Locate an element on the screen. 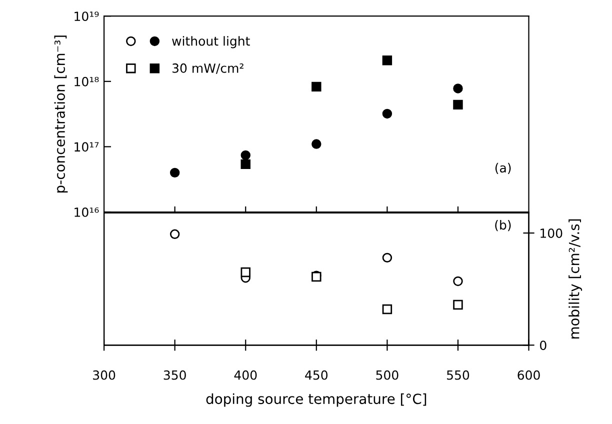 This screenshot has width=612, height=424. x-axis-title: doping source temperature [°C] is located at coordinates (316, 400).